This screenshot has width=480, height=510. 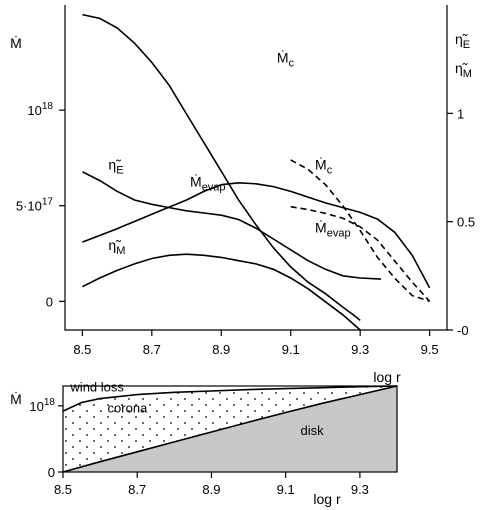 I want to click on top-y-axis-title: Ṁ, so click(x=16, y=42).